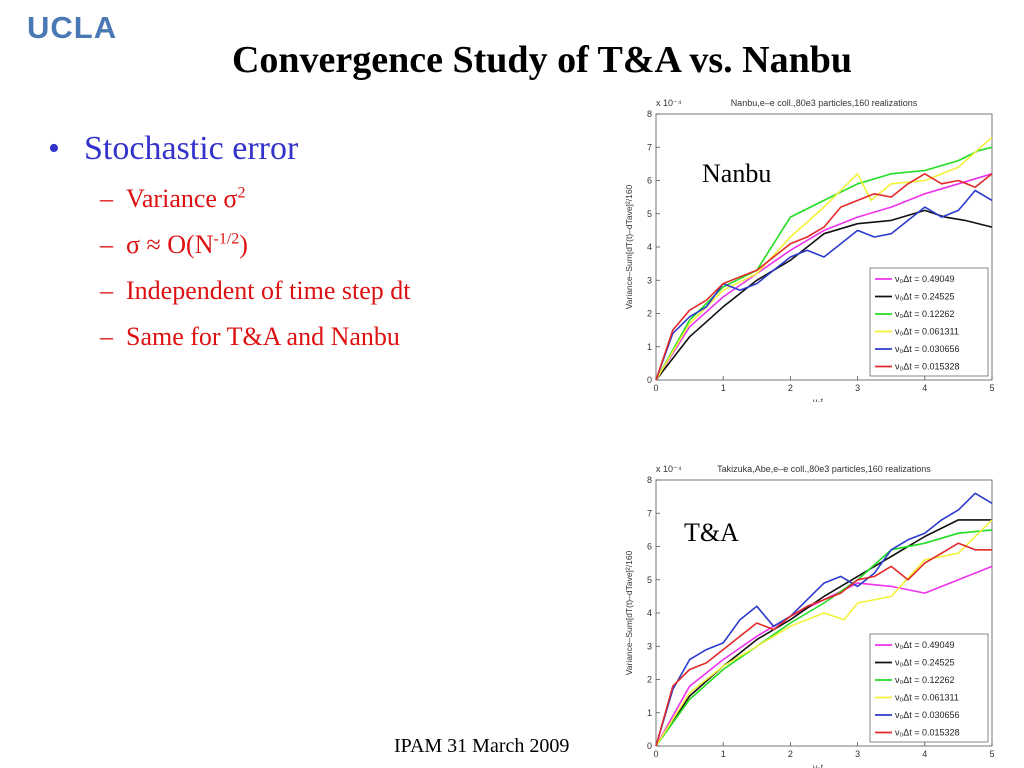 The height and width of the screenshot is (768, 1024). What do you see at coordinates (711, 532) in the screenshot?
I see `chart-overlay-label: T&A` at bounding box center [711, 532].